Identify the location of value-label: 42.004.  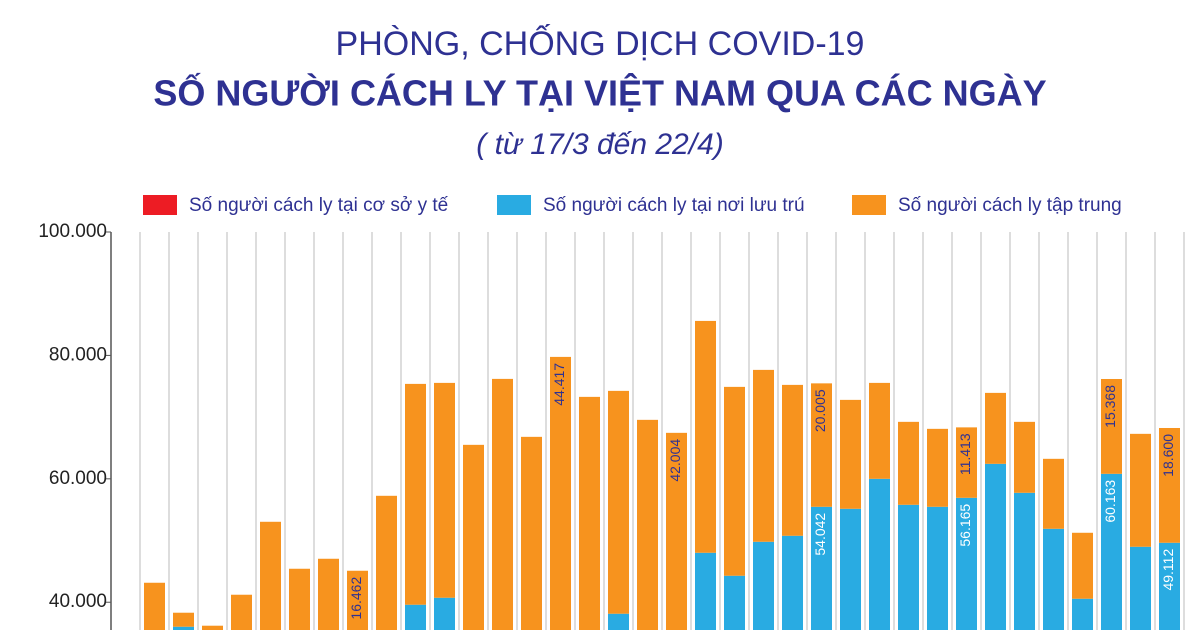
(675, 460).